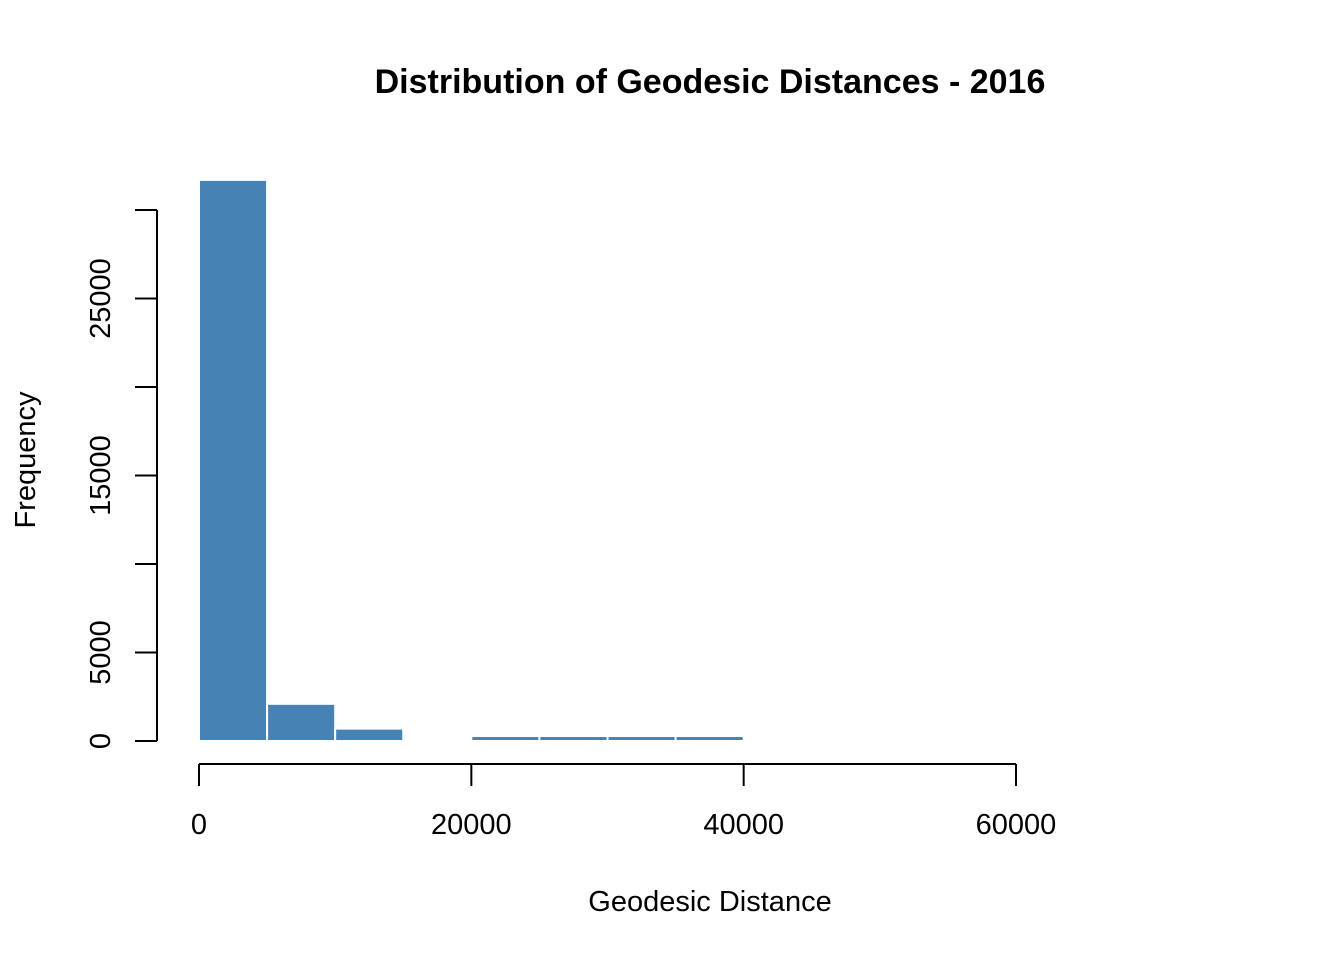 This screenshot has height=960, width=1344. What do you see at coordinates (743, 825) in the screenshot?
I see `x-tick-label: 40000` at bounding box center [743, 825].